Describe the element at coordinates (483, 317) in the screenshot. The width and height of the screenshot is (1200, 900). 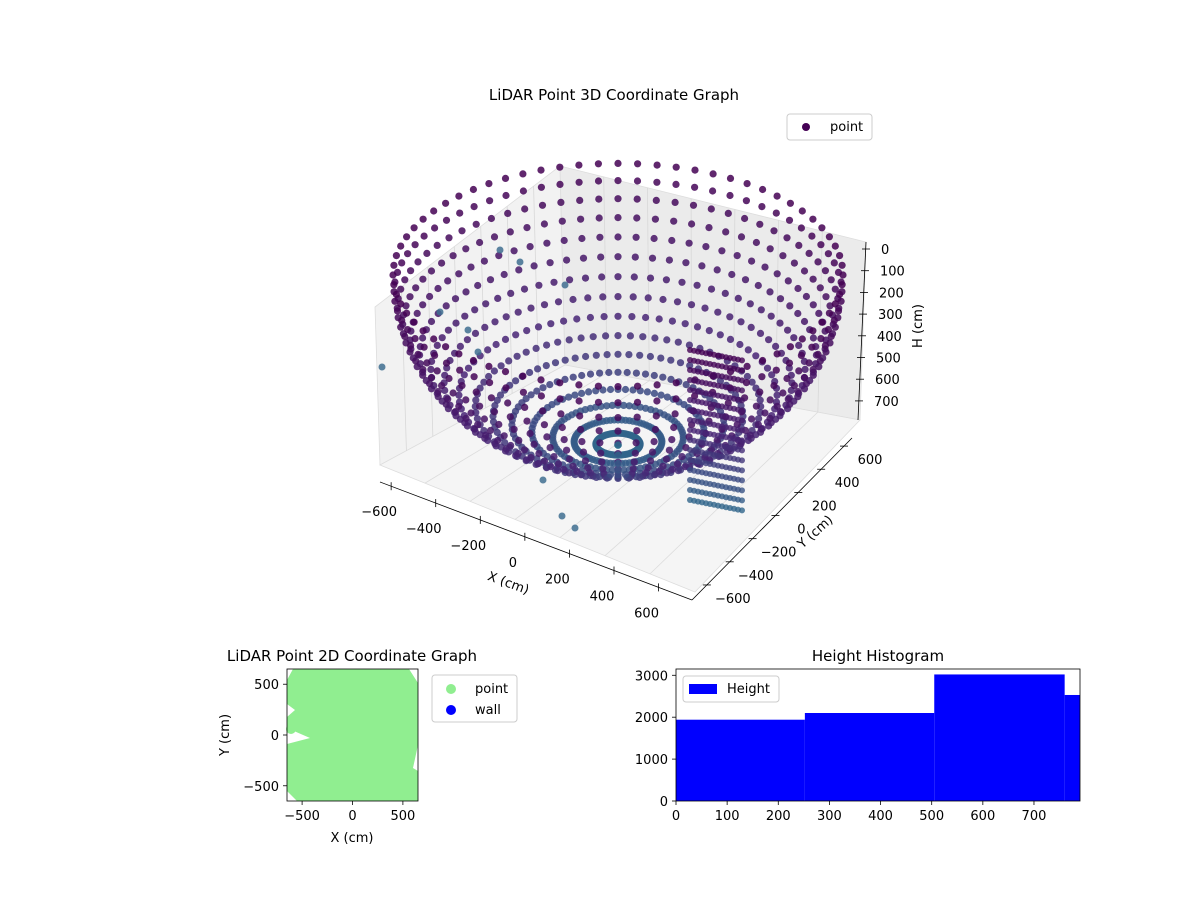
I see `chart-3d-gridline` at that location.